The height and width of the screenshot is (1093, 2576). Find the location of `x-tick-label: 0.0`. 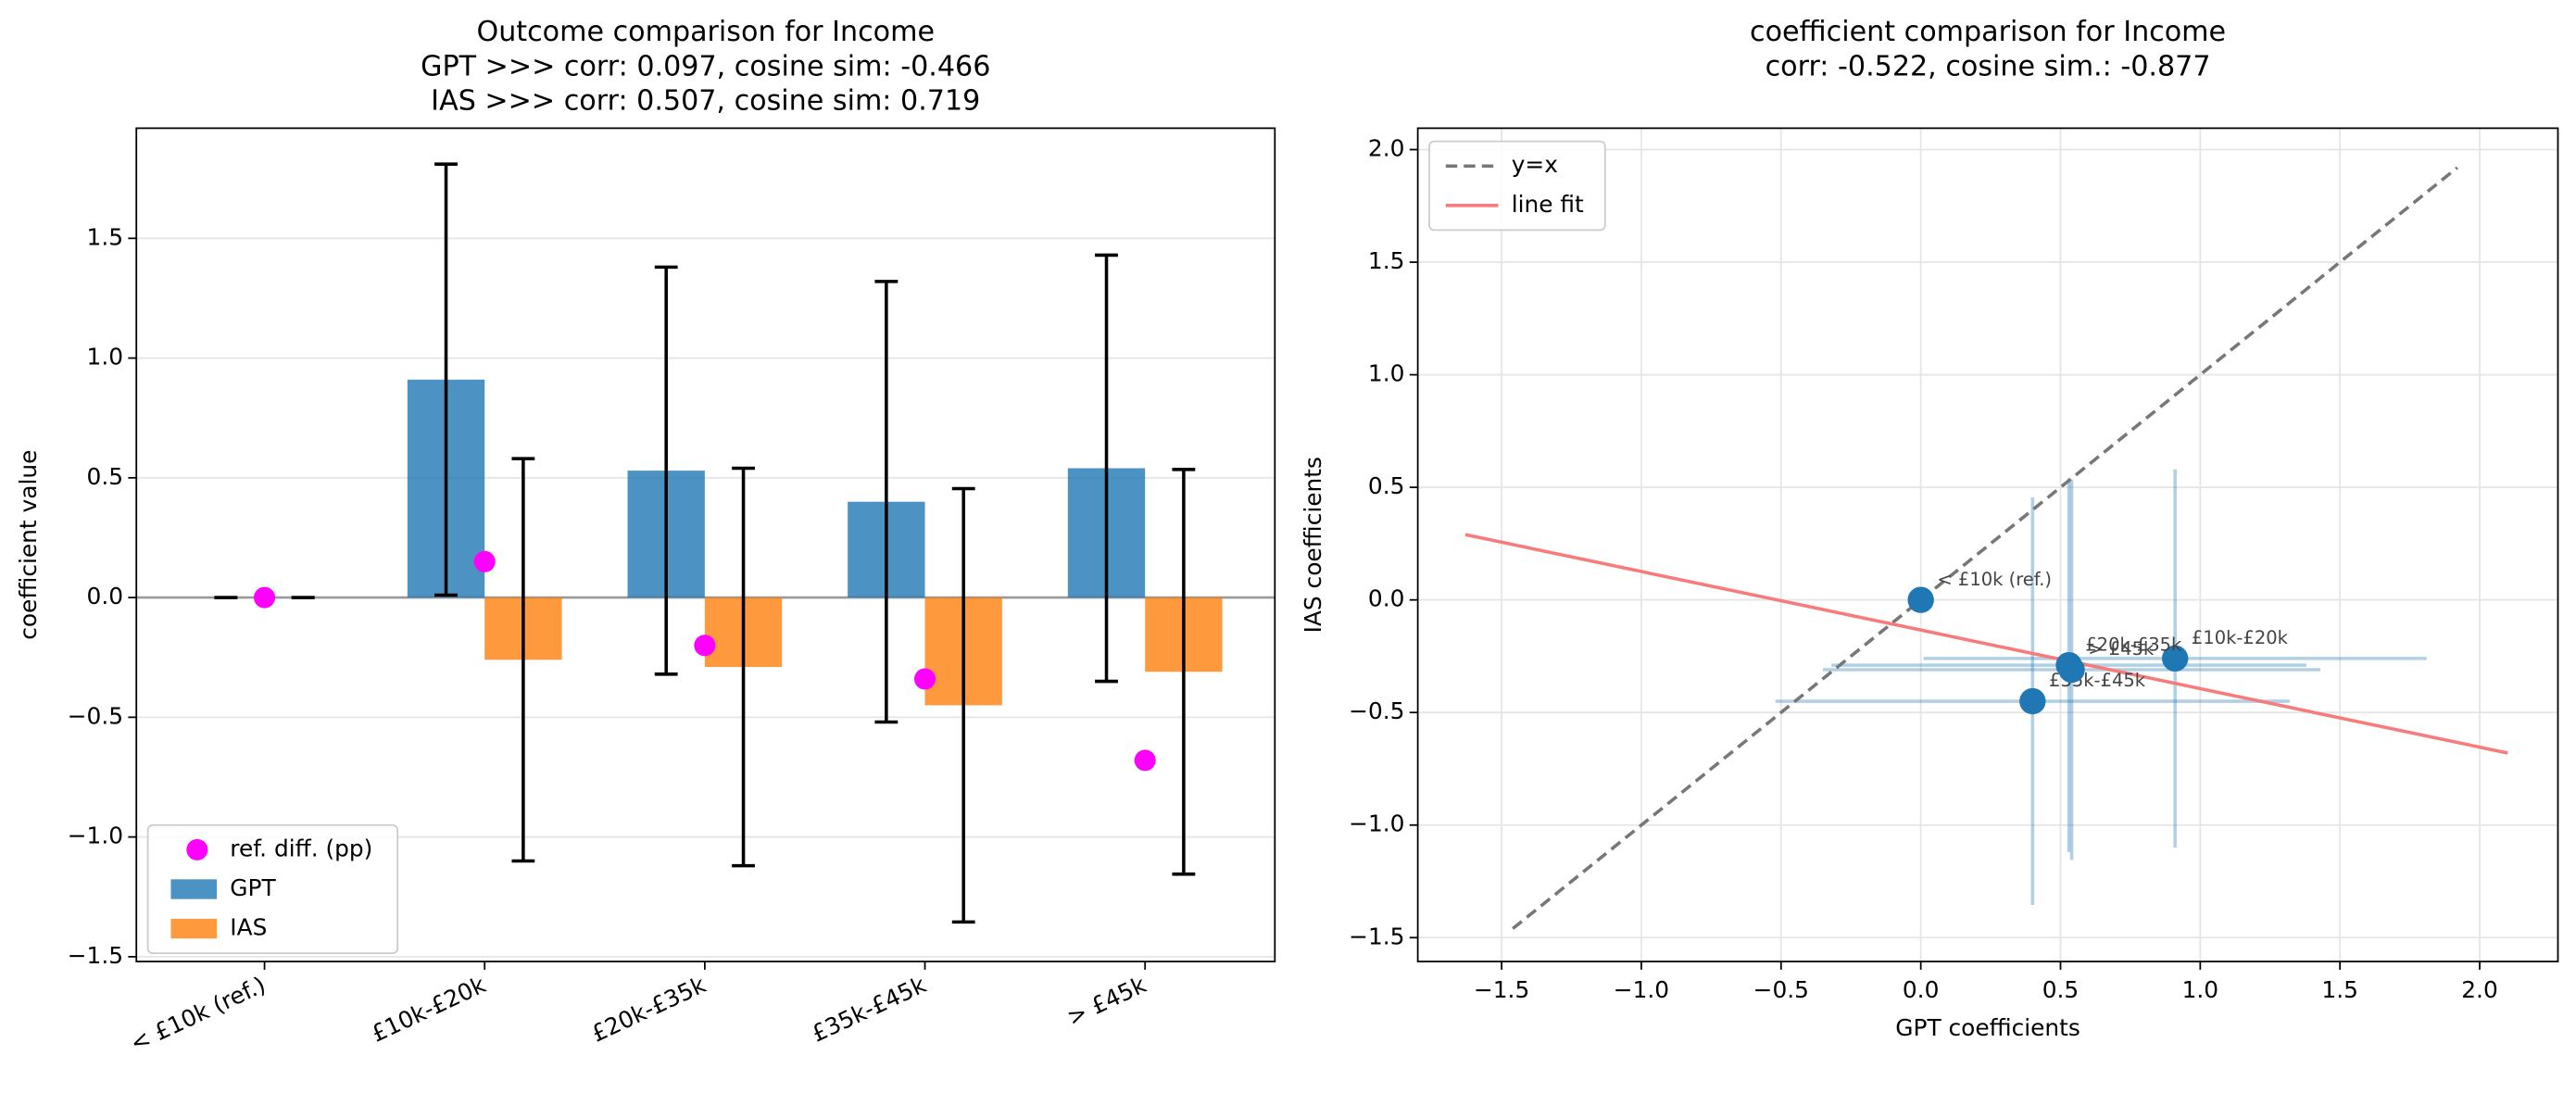

x-tick-label: 0.0 is located at coordinates (1921, 989).